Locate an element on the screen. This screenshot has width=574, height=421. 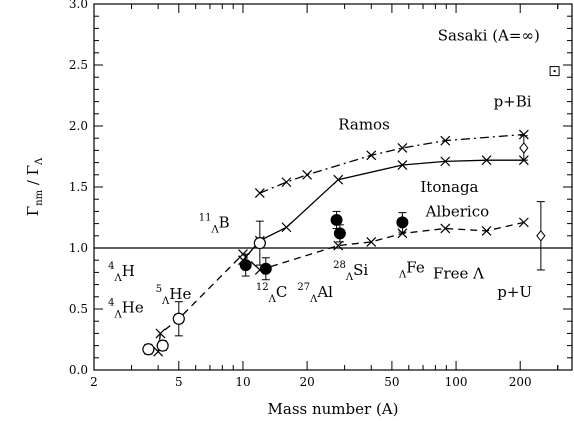
y-axis-title-main: Γ is located at coordinates (33, 211).